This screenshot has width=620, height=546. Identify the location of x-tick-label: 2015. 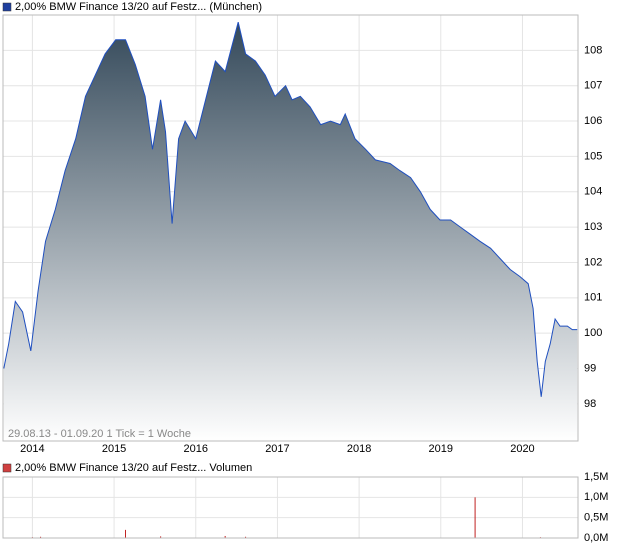
(114, 449).